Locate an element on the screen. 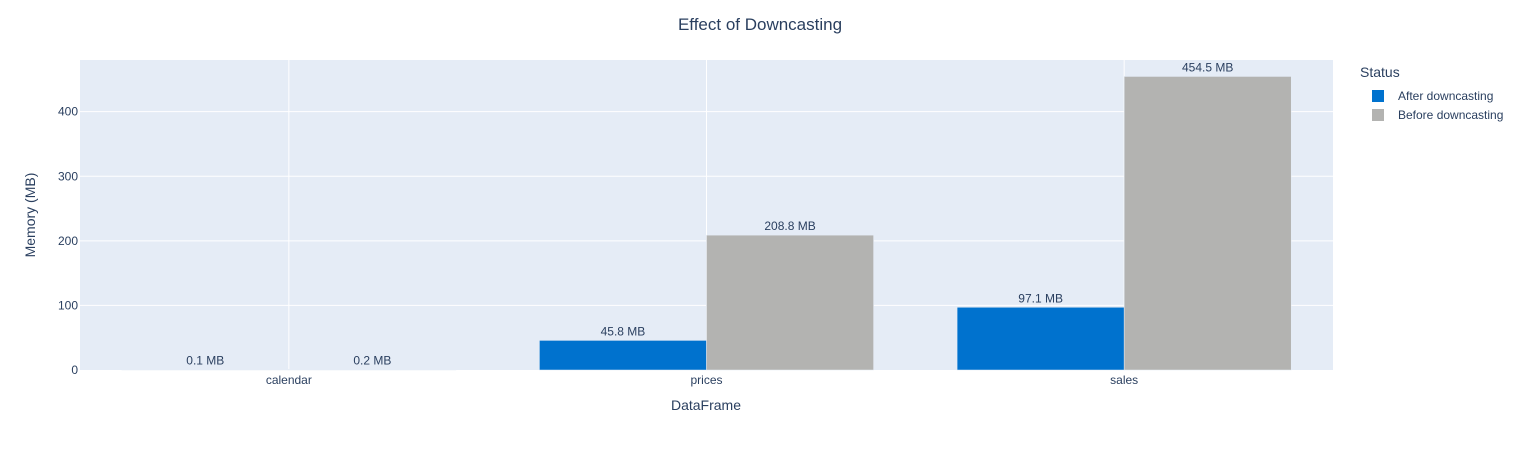 This screenshot has height=450, width=1520. chart-title: Effect of Downcasting is located at coordinates (760, 24).